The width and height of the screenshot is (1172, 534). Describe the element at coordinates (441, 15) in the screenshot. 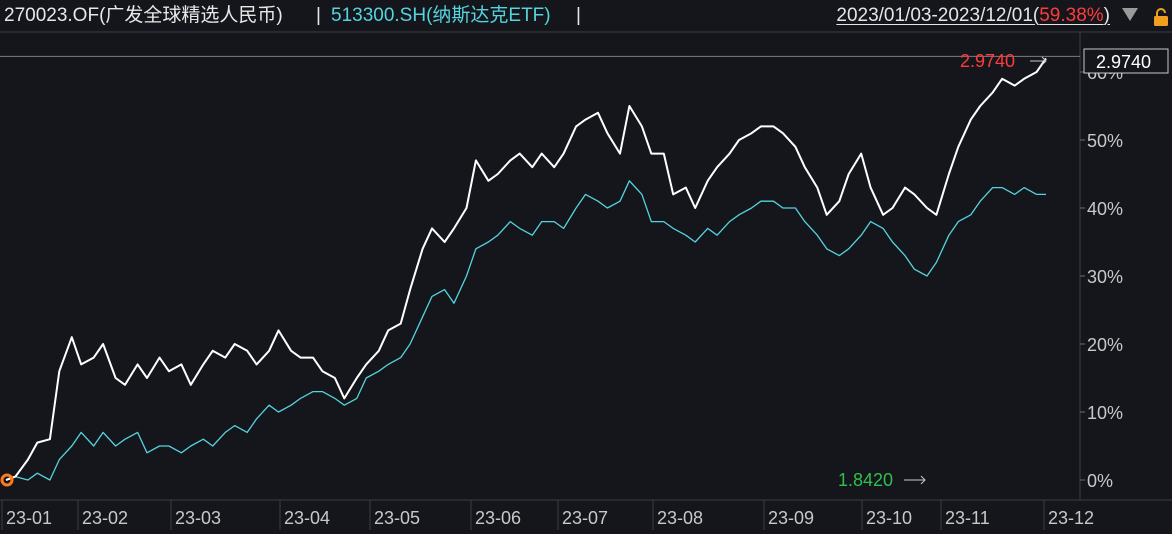

I see `series2-name: 513300.SH(纳斯达克ETF)` at that location.